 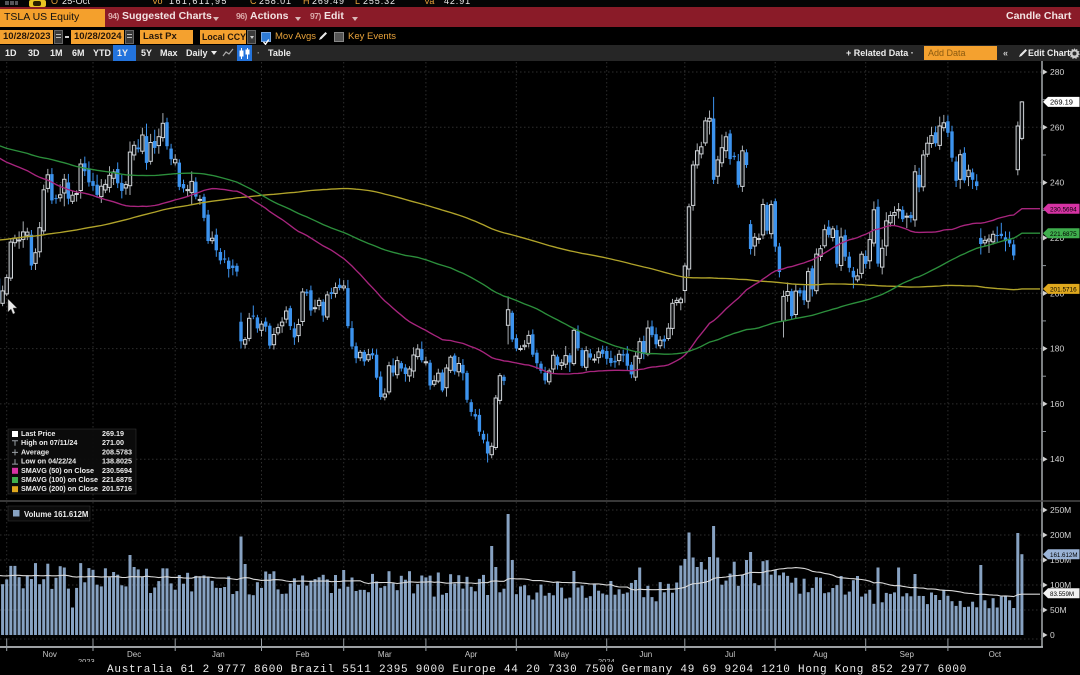 What do you see at coordinates (218, 654) in the screenshot?
I see `svg-text: Jan` at bounding box center [218, 654].